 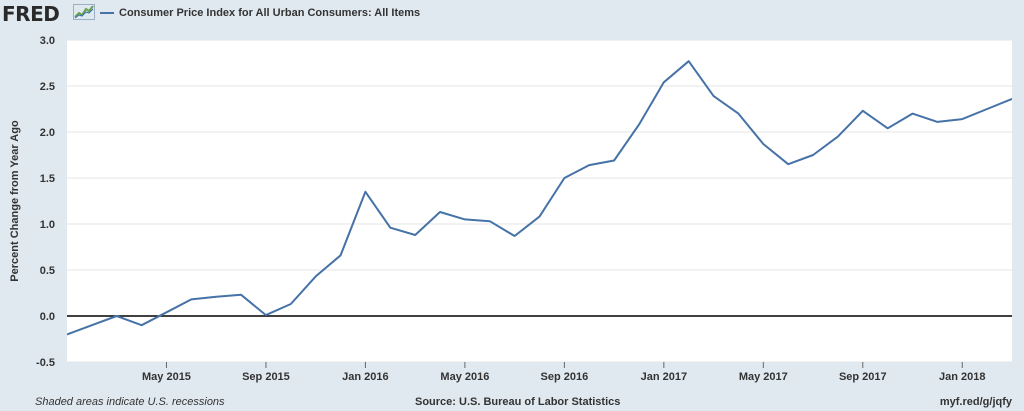 What do you see at coordinates (763, 377) in the screenshot?
I see `x-tick-label: May 2017` at bounding box center [763, 377].